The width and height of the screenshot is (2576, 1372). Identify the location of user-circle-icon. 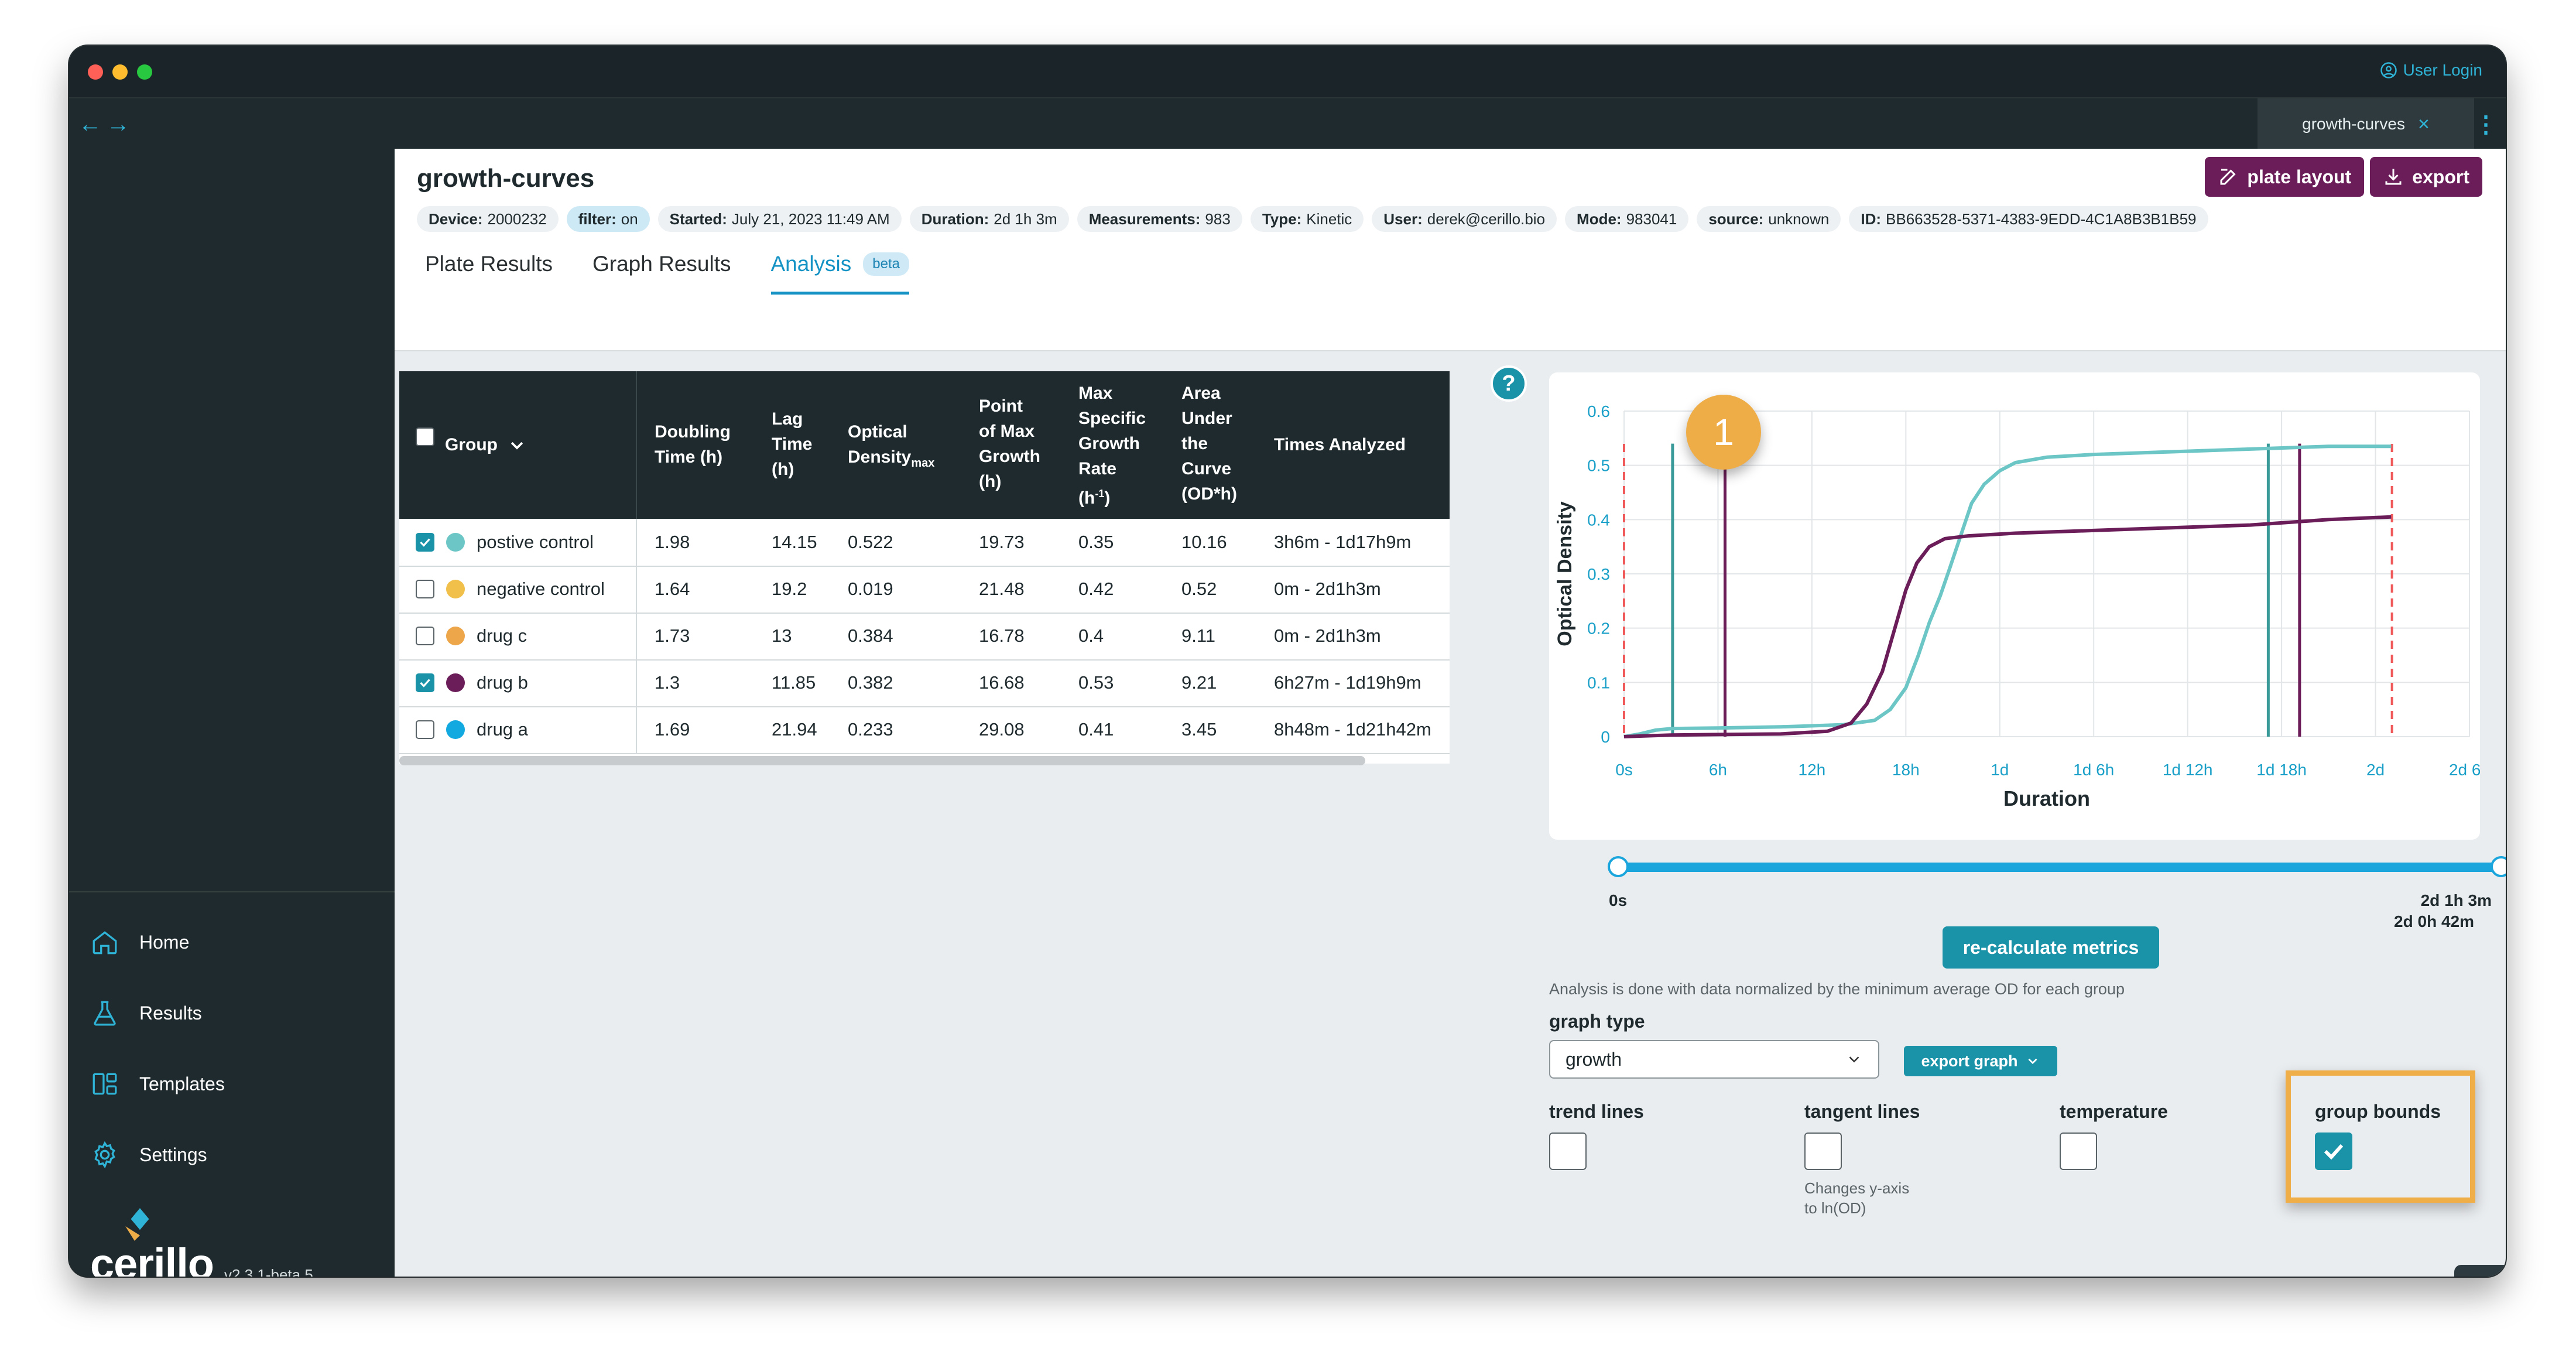
(2388, 70).